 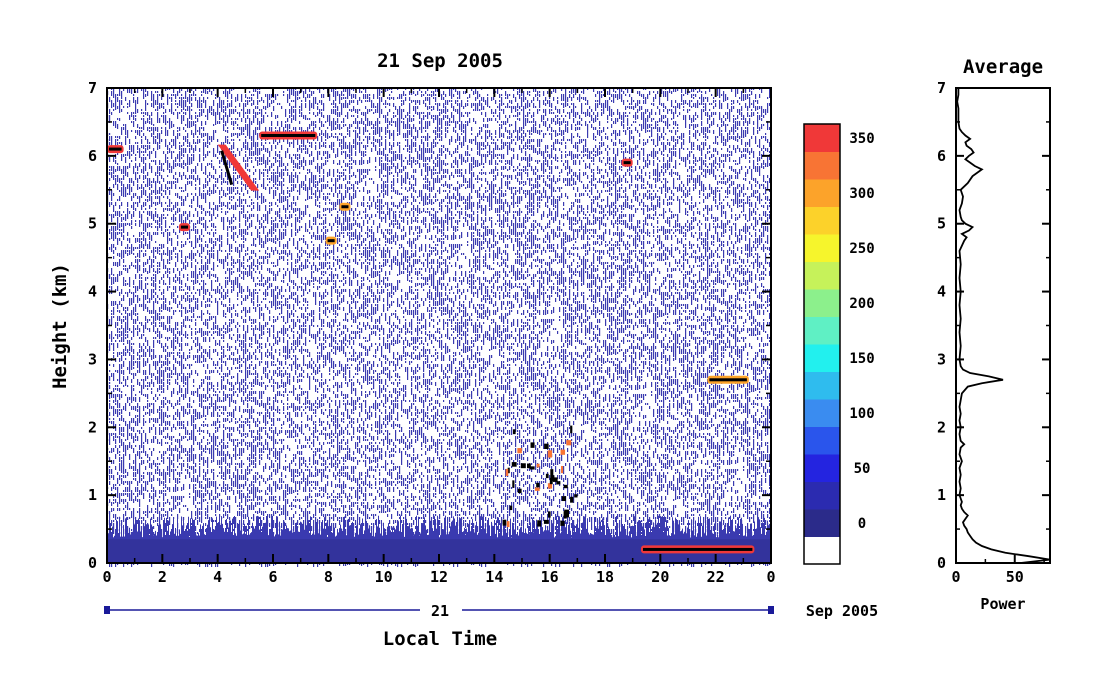 I want to click on profile-y-tick-label: 6, so click(x=941, y=156).